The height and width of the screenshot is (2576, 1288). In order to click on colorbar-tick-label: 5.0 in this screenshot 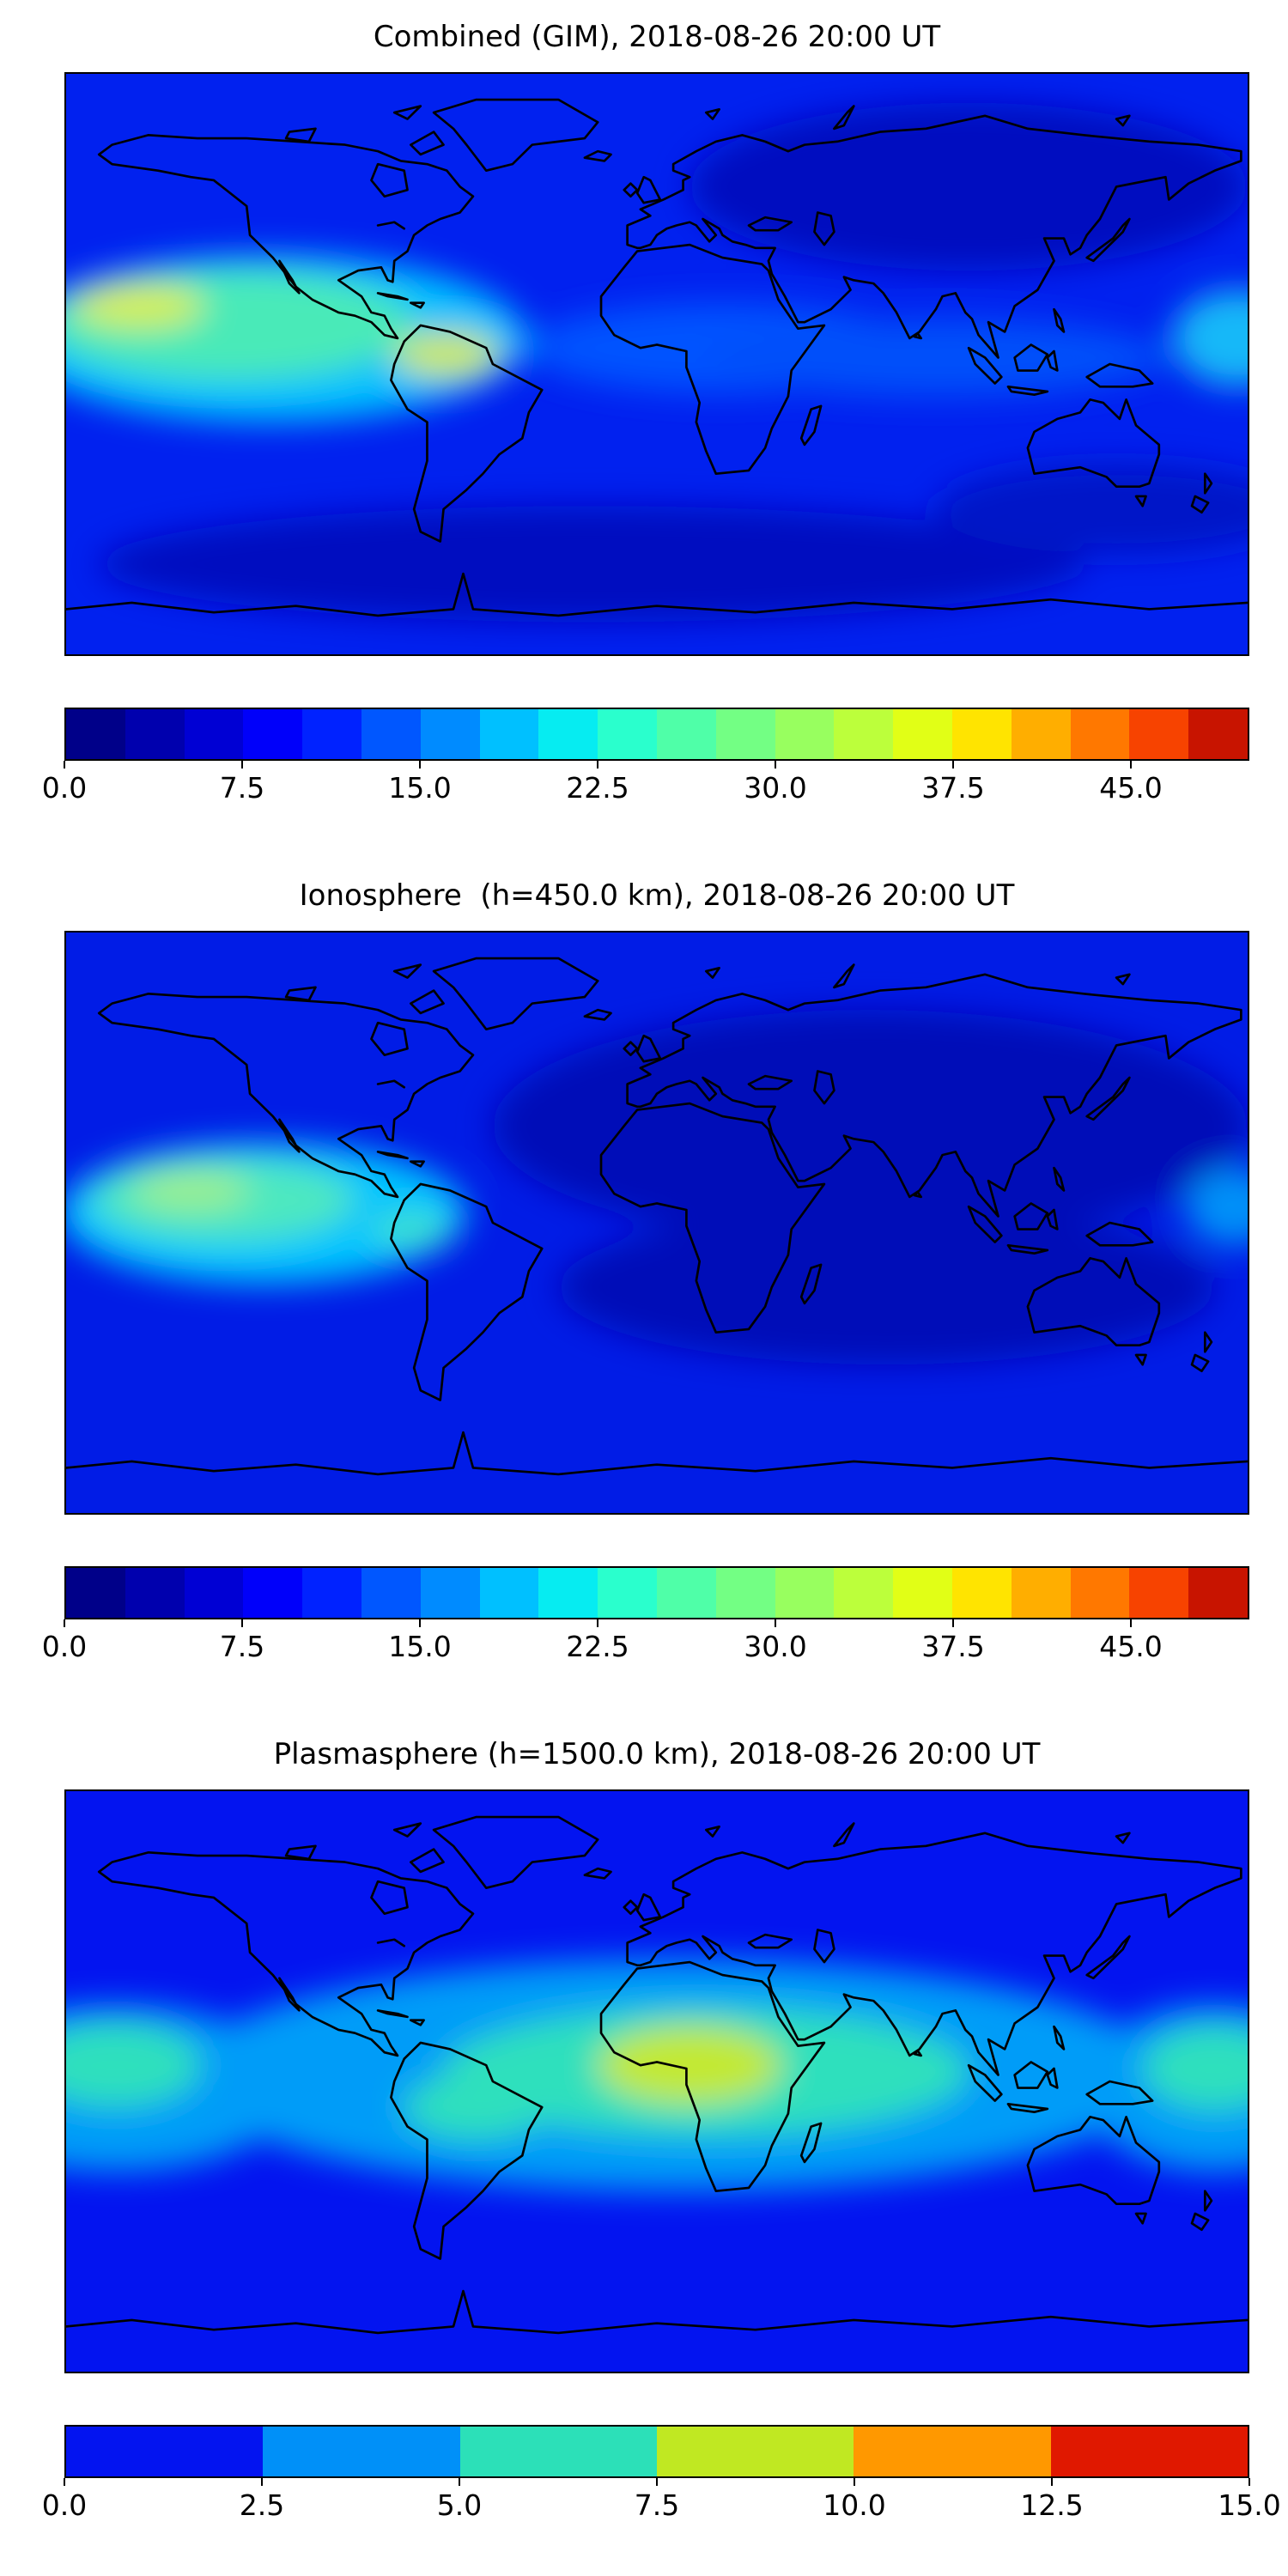, I will do `click(459, 2505)`.